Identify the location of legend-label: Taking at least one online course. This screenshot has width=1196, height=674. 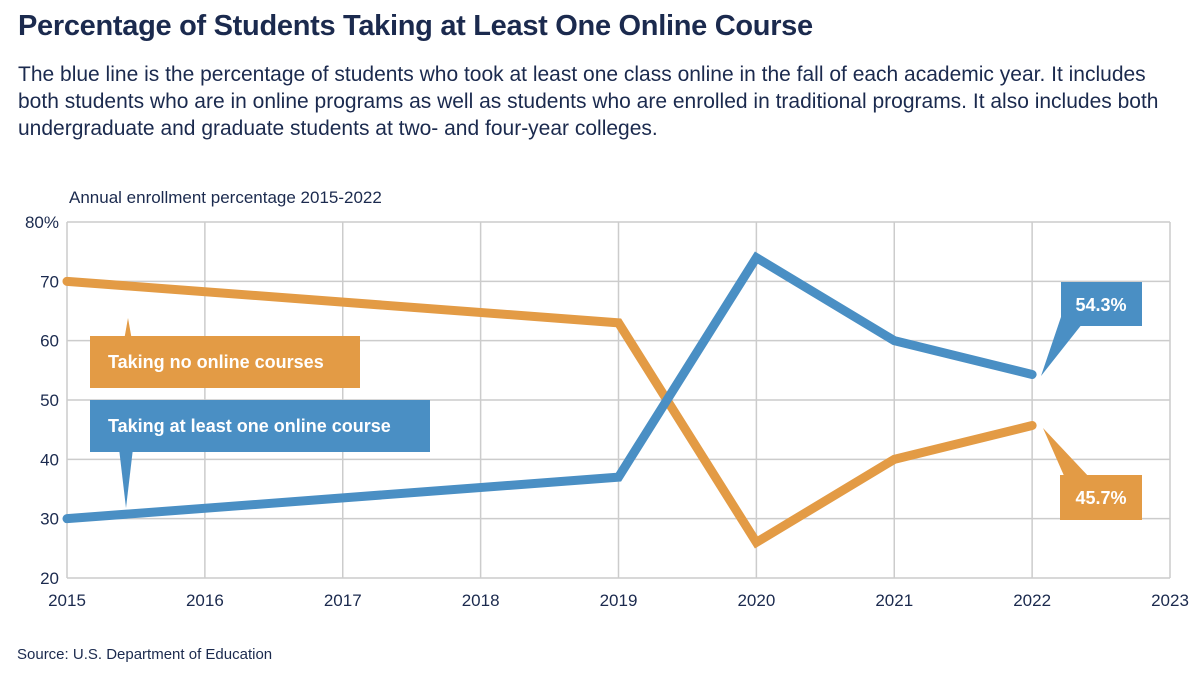
(249, 426).